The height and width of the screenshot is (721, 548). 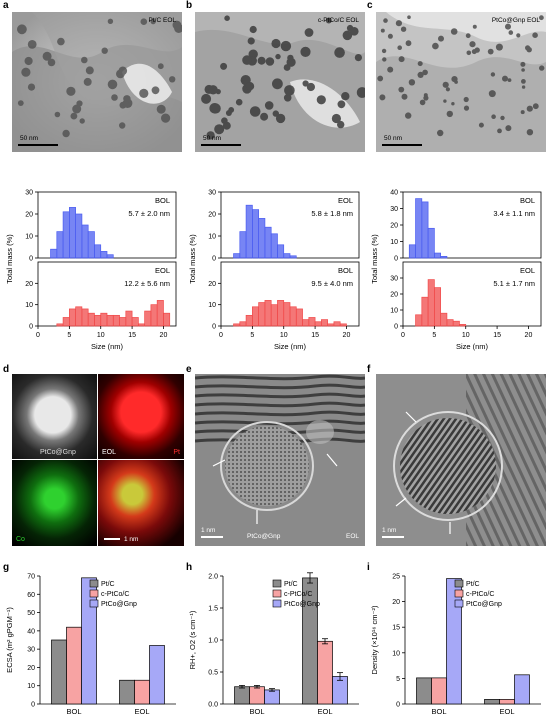 What do you see at coordinates (38, 145) in the screenshot?
I see `scalebar-ptc` at bounding box center [38, 145].